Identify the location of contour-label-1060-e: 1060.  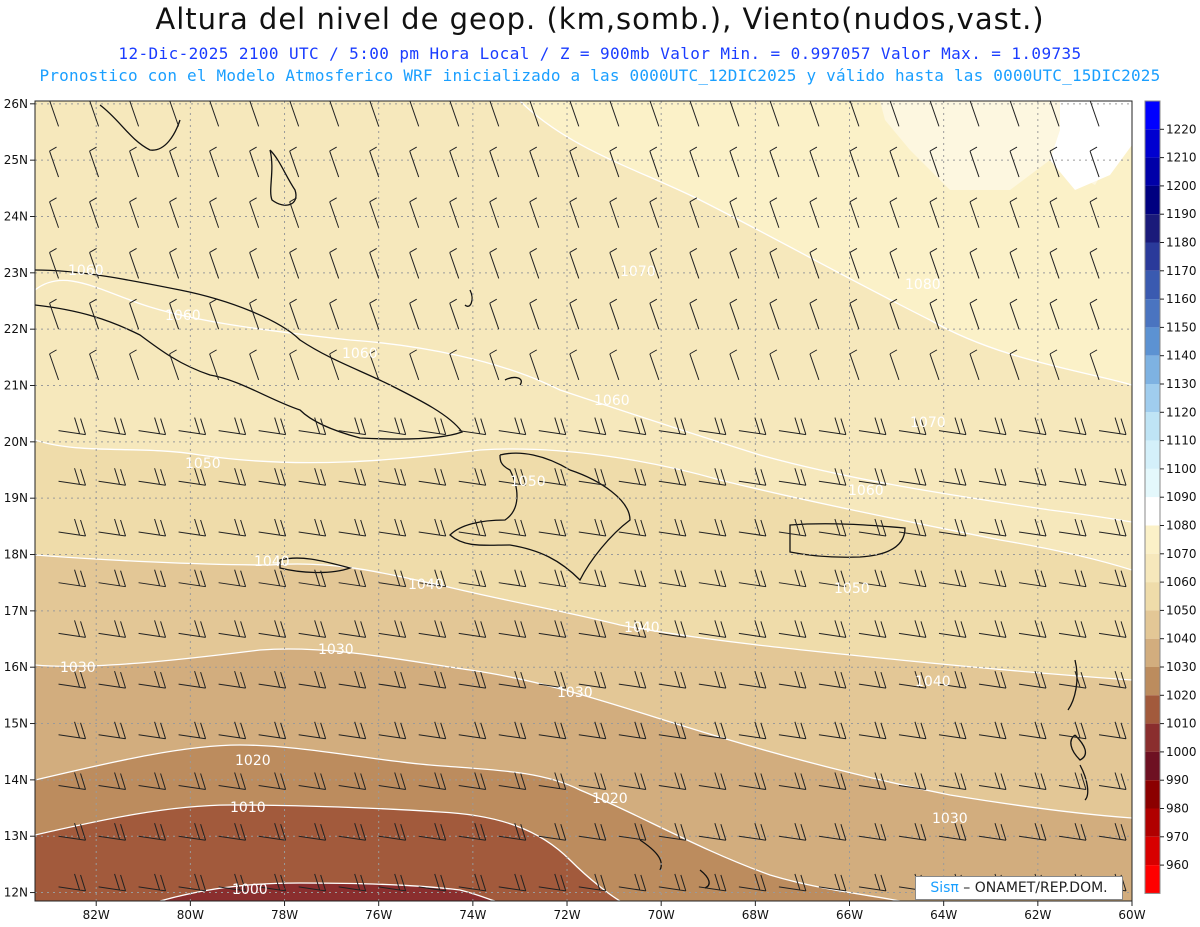
(86, 271).